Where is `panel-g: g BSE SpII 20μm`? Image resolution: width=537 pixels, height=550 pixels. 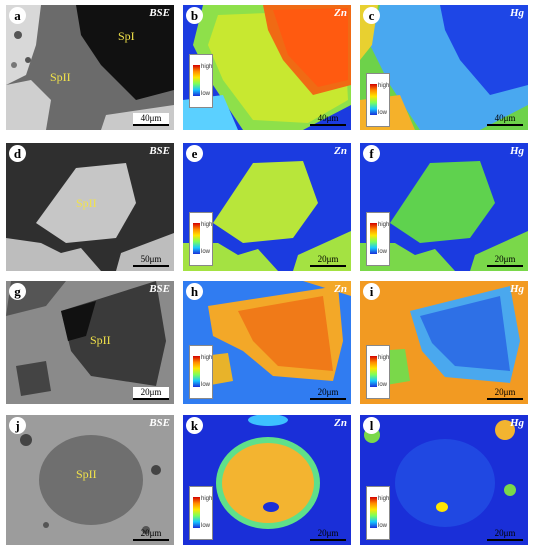 panel-g: g BSE SpII 20μm is located at coordinates (90, 342).